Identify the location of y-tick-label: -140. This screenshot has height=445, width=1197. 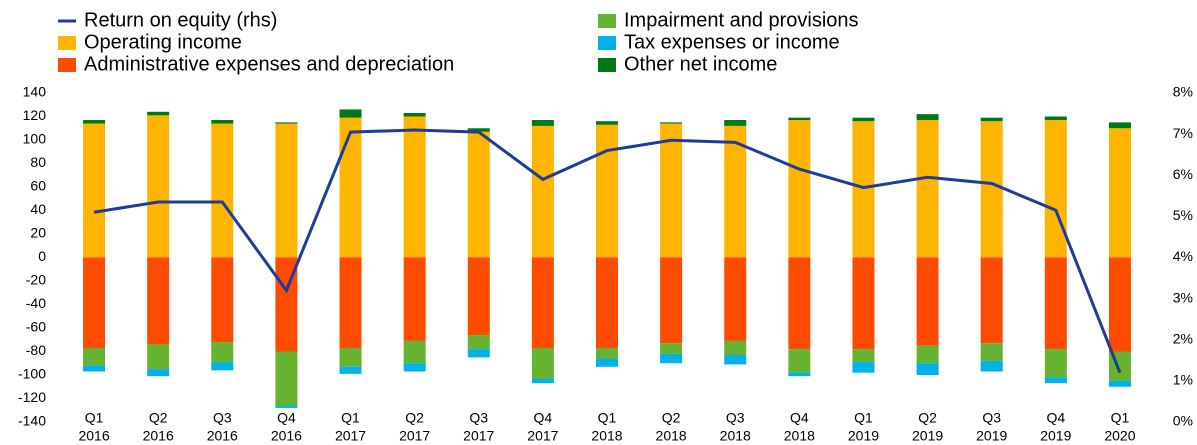
(32, 421).